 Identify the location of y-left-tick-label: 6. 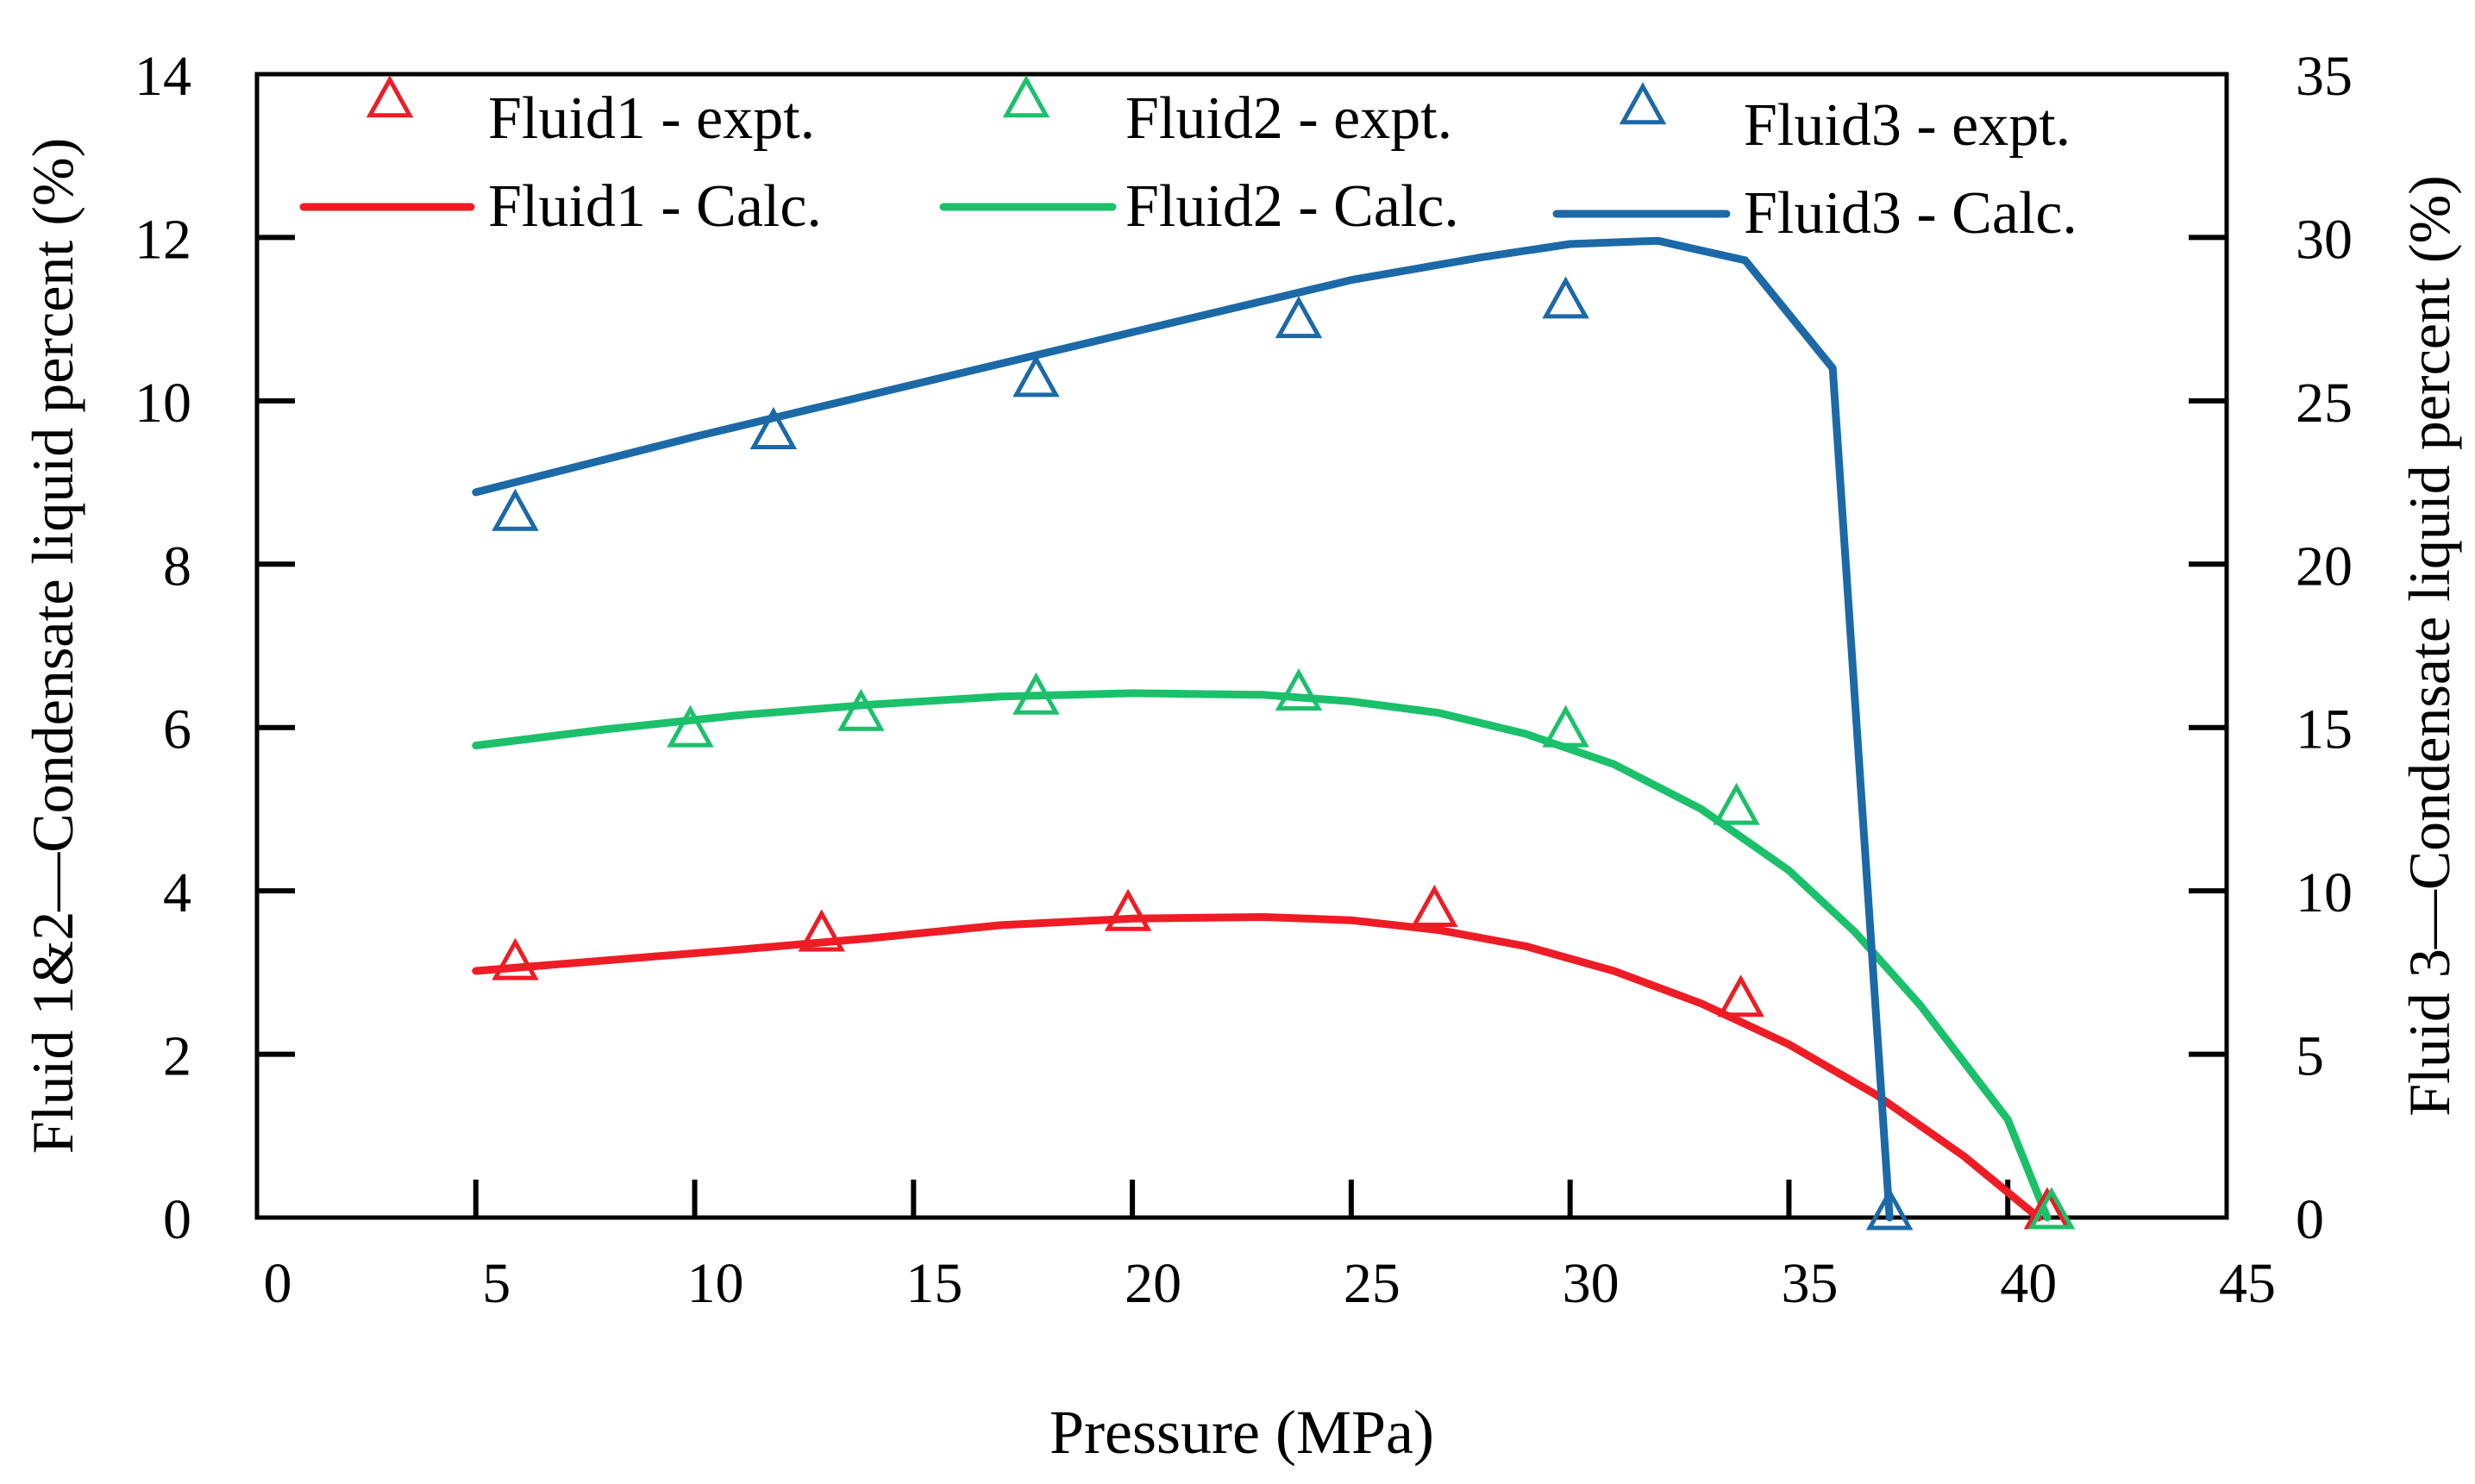
(177, 729).